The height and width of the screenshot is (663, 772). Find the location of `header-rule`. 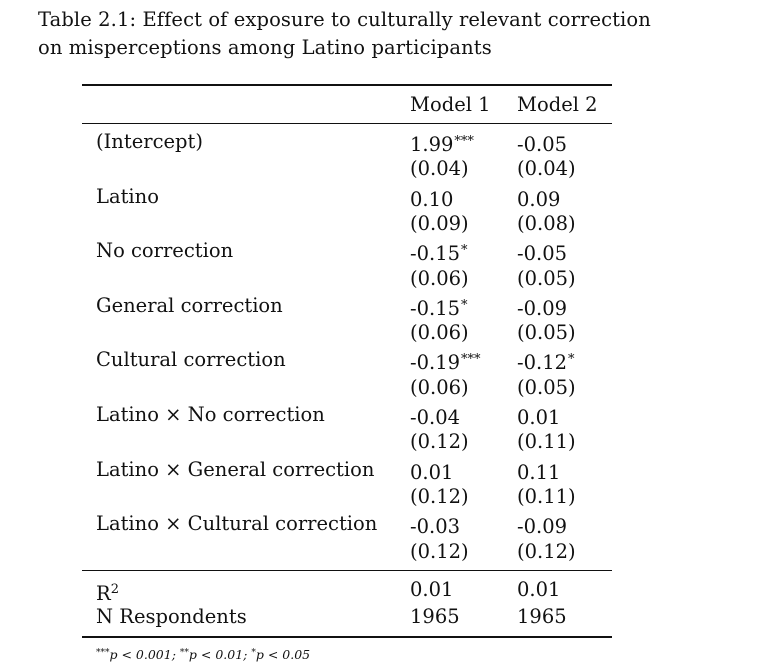

header-rule is located at coordinates (347, 124).